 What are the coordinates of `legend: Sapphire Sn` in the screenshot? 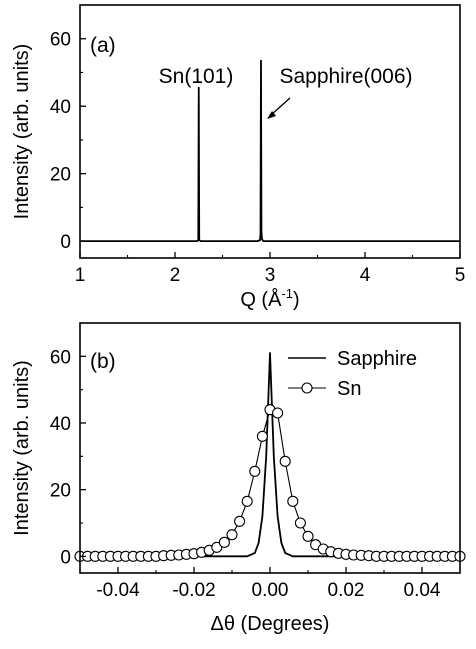 It's located at (352, 374).